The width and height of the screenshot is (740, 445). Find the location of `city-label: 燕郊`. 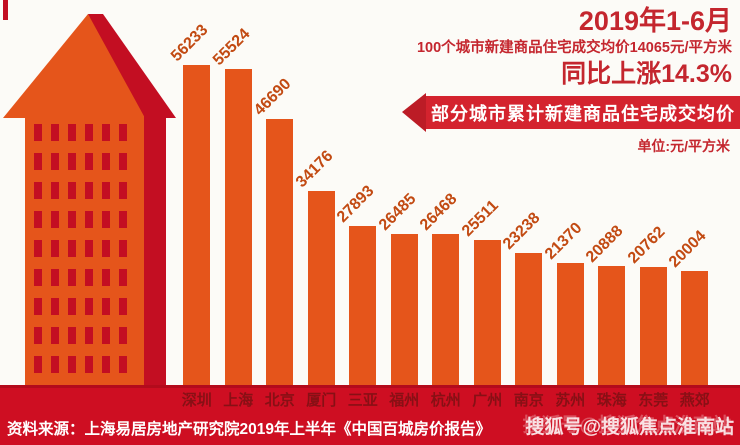

city-label: 燕郊 is located at coordinates (694, 400).